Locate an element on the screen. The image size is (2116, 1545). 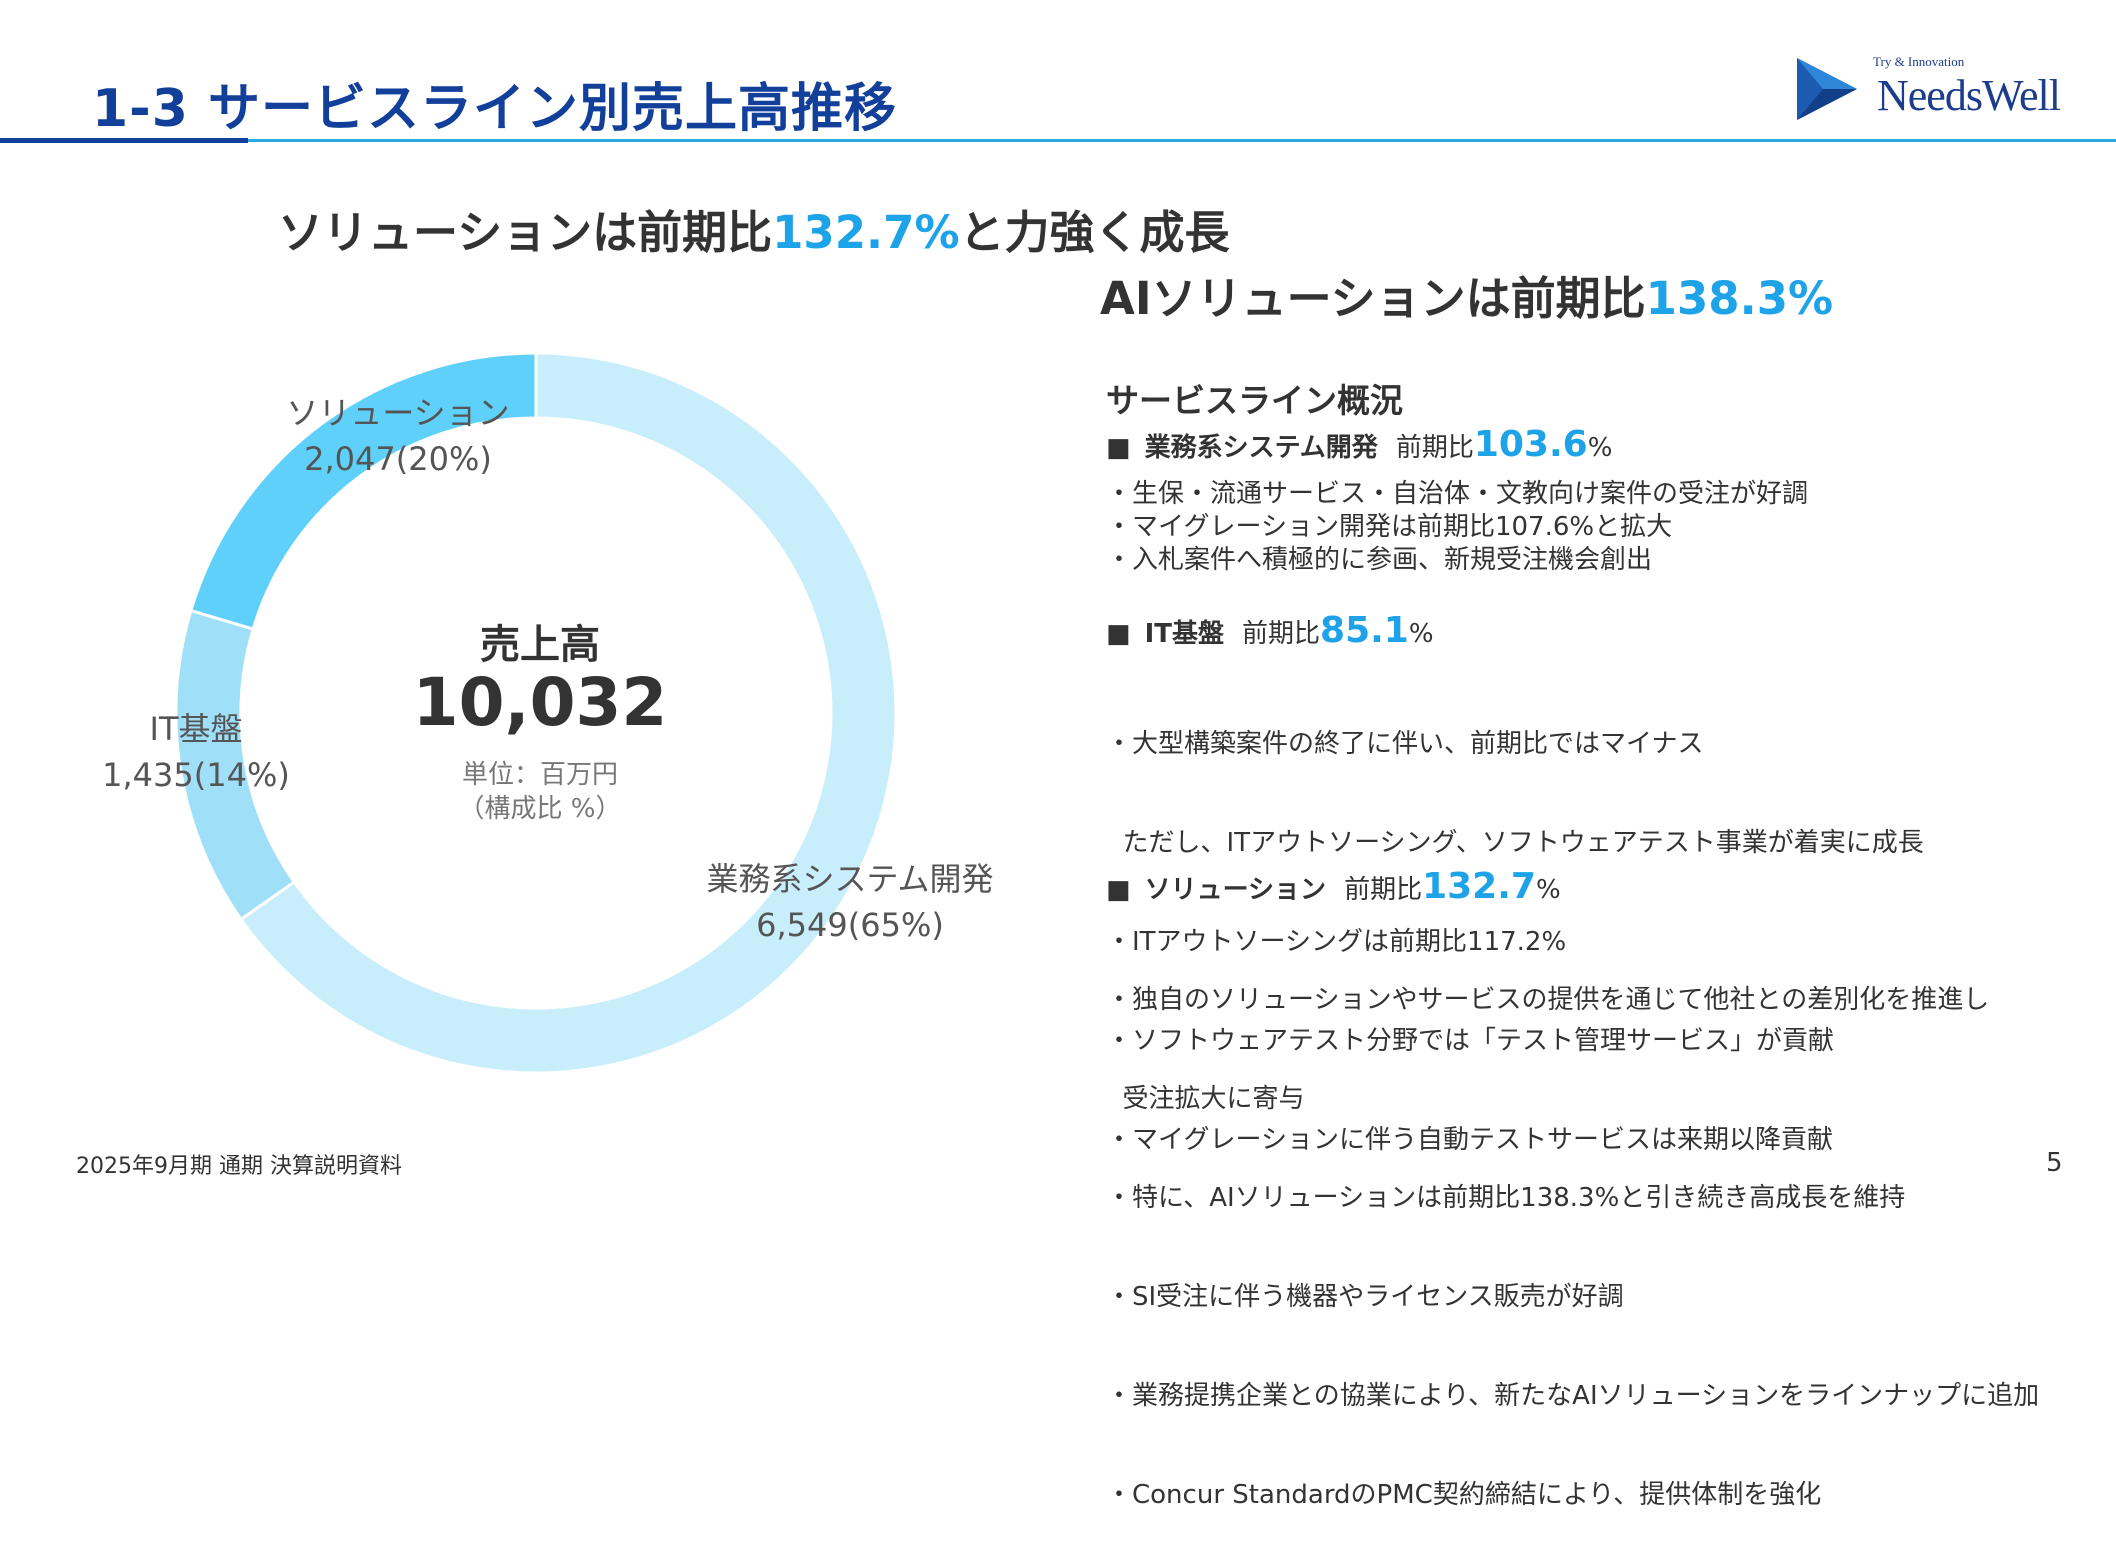
bullet-line: ・生保・流通サービス・自治体・文教向け案件の受注が好調 is located at coordinates (1457, 494).